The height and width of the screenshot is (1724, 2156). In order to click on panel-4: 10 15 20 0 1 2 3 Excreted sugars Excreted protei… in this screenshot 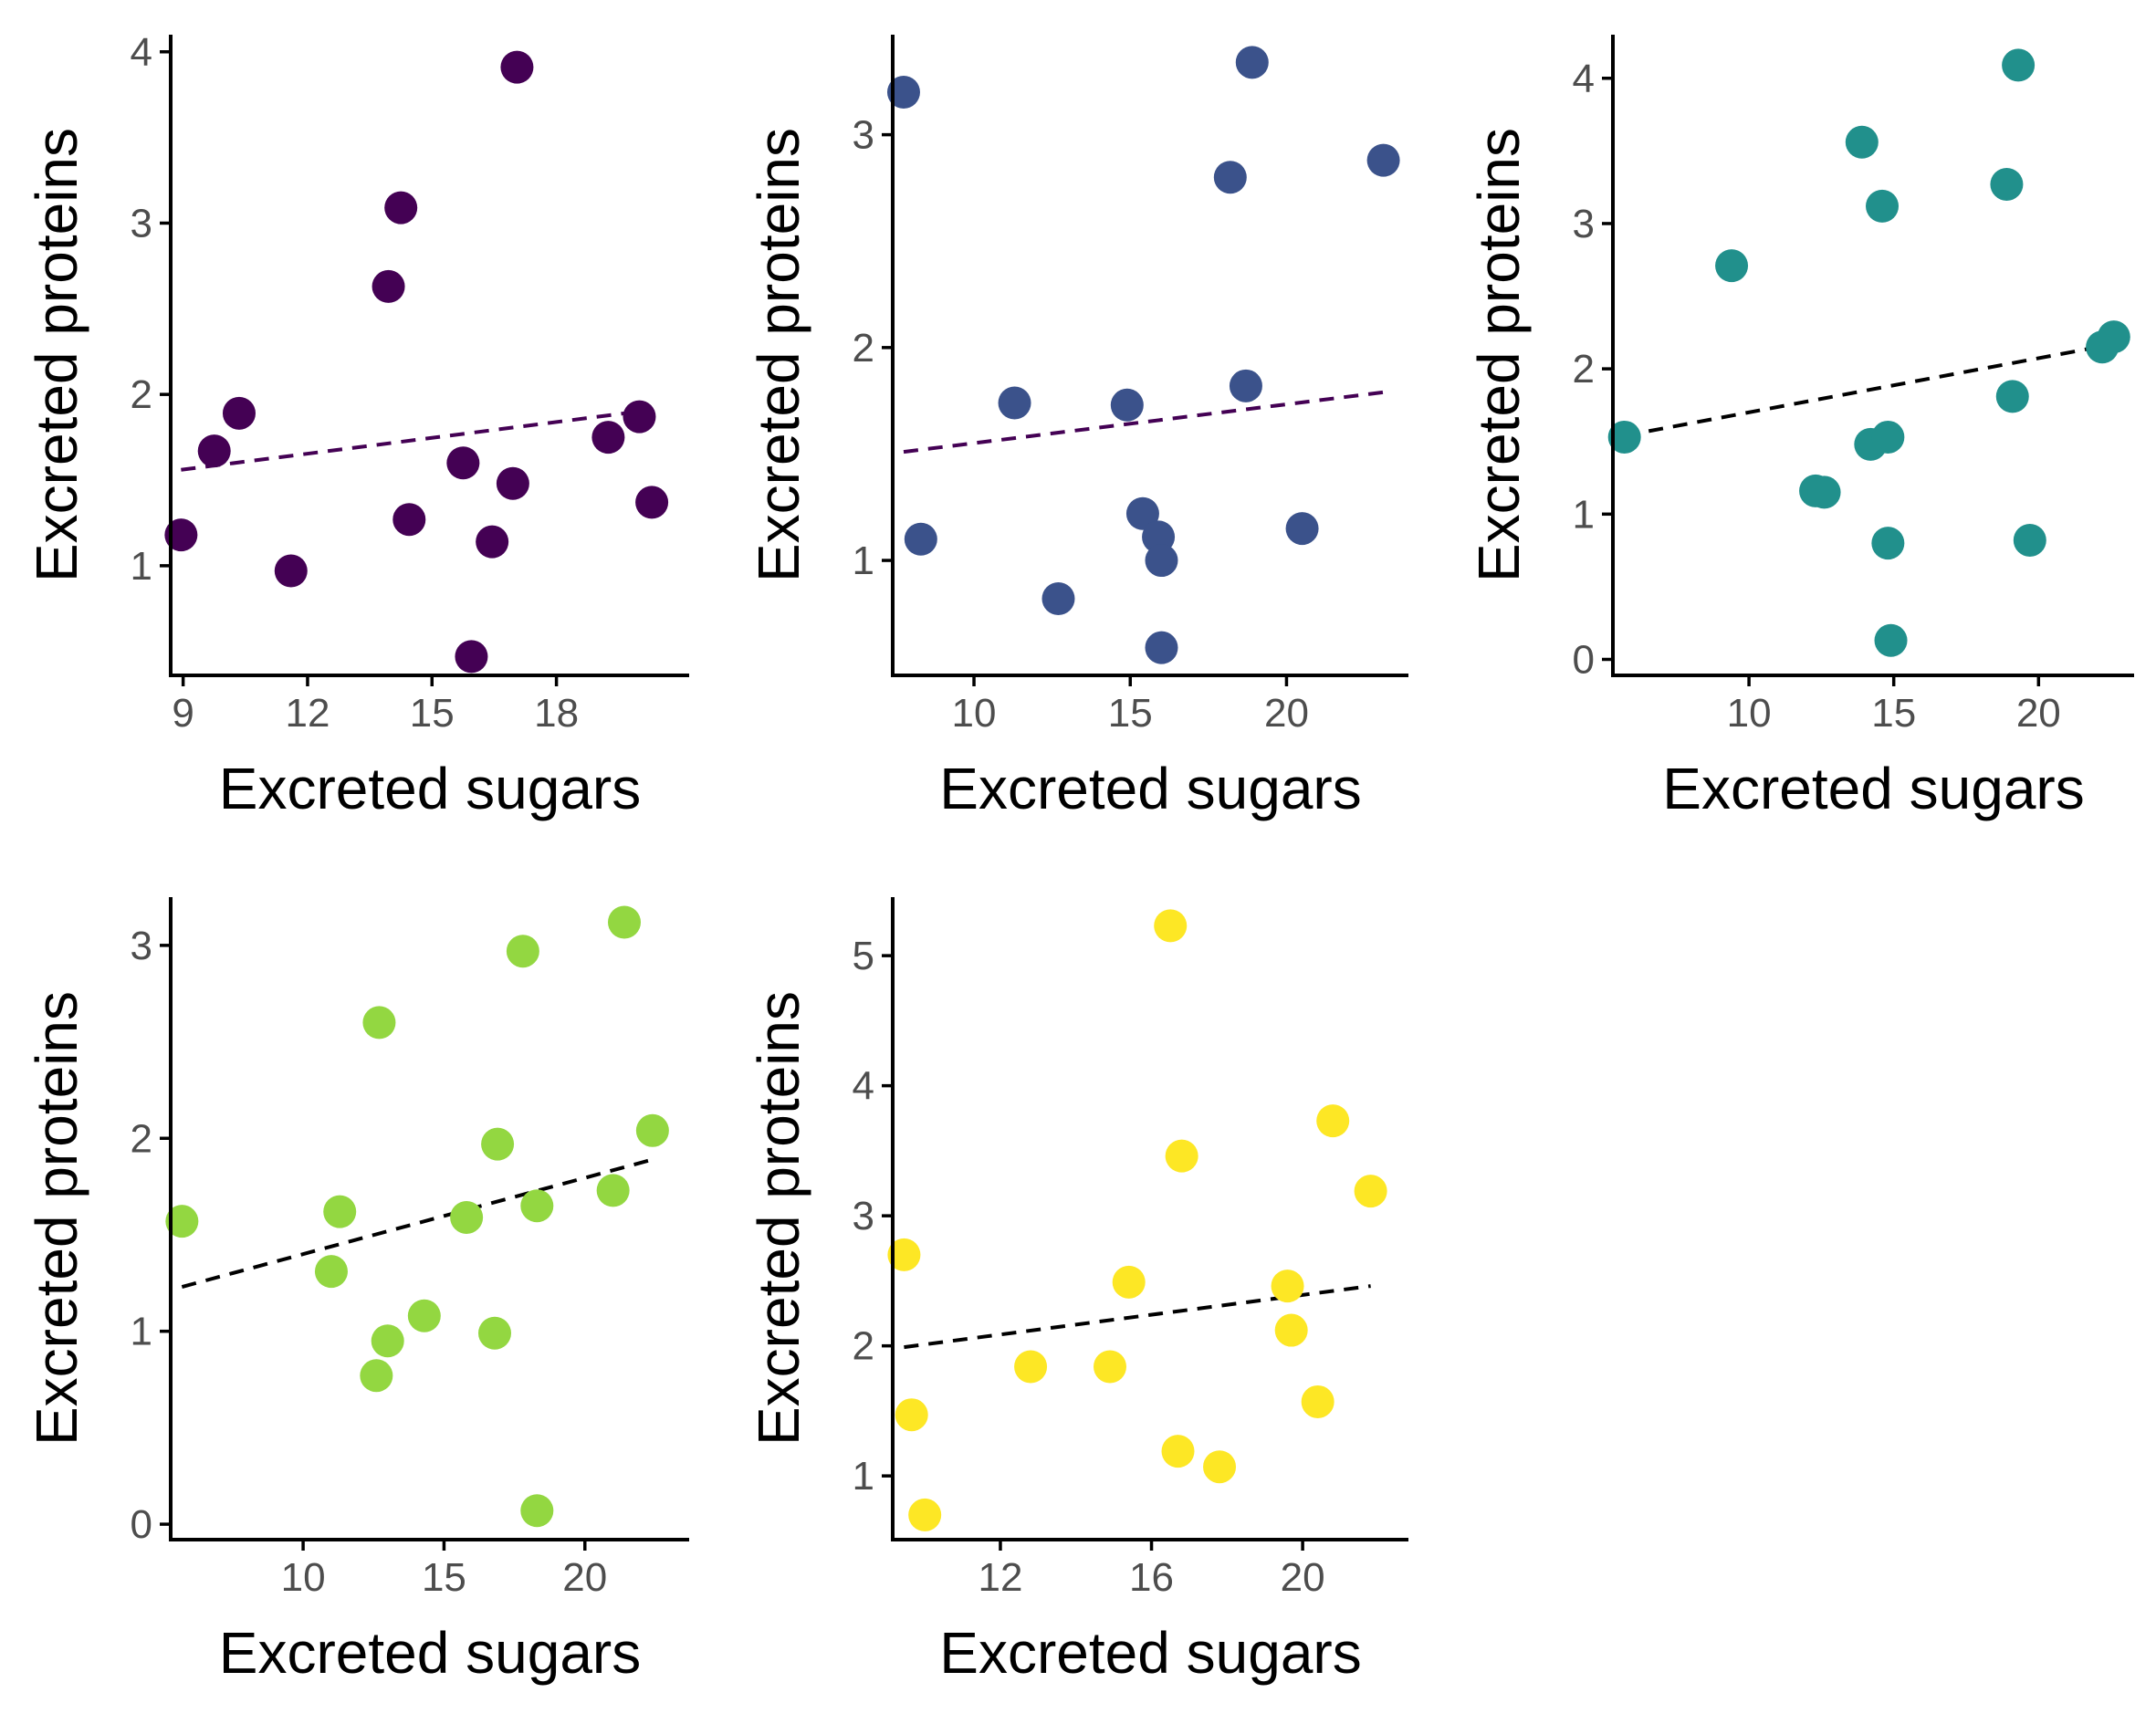, I will do `click(356, 1291)`.